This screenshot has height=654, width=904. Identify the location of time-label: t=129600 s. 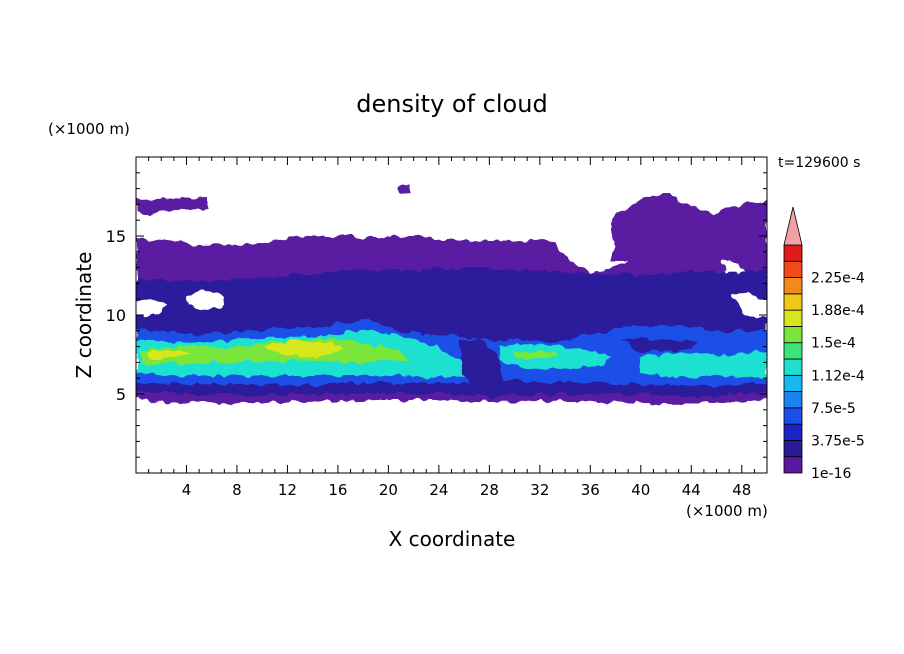
(819, 163).